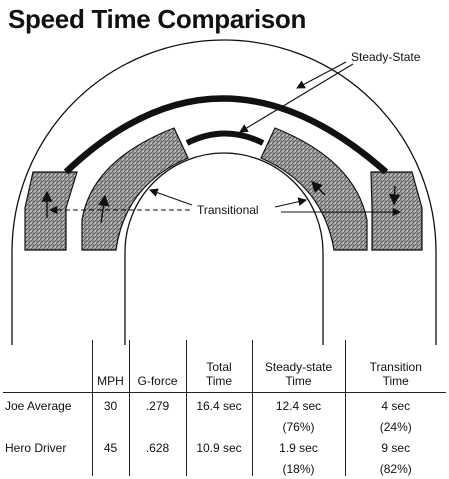 The image size is (449, 479). Describe the element at coordinates (395, 468) in the screenshot. I see `transition-percent: (82%)` at that location.